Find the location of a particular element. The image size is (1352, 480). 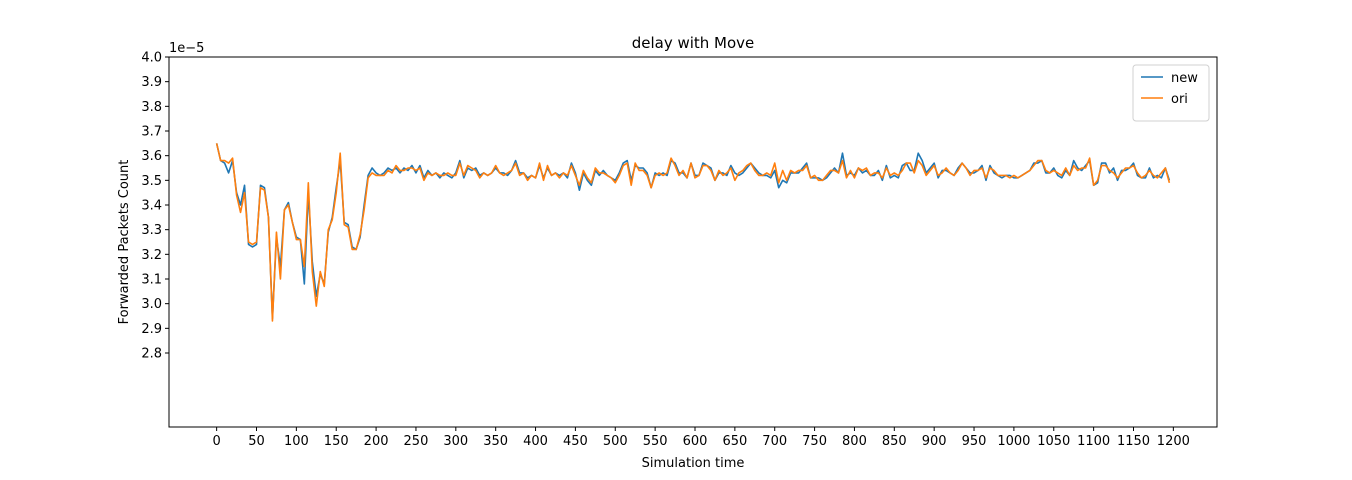

y-tick-label: 3.6 is located at coordinates (151, 156).